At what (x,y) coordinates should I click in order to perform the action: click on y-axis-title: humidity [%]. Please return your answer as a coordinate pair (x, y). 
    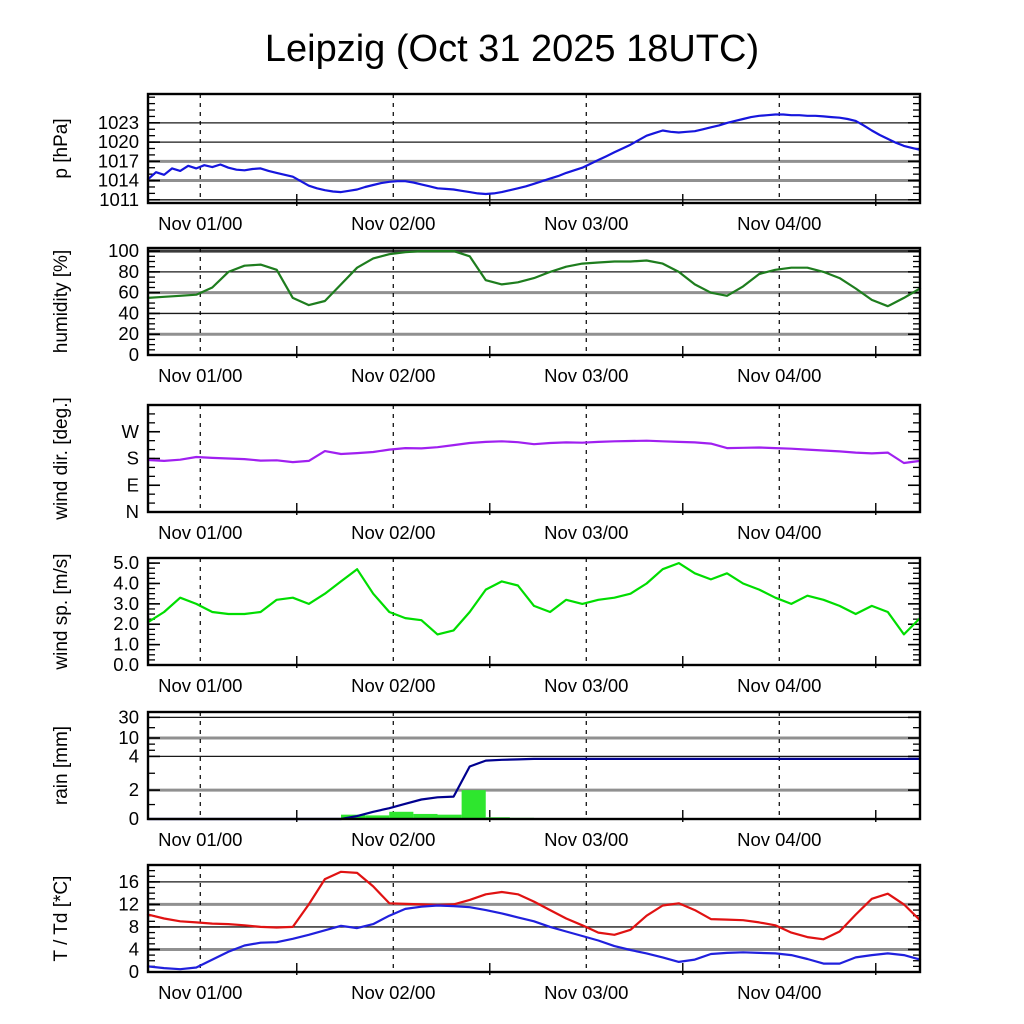
    Looking at the image, I should click on (61, 301).